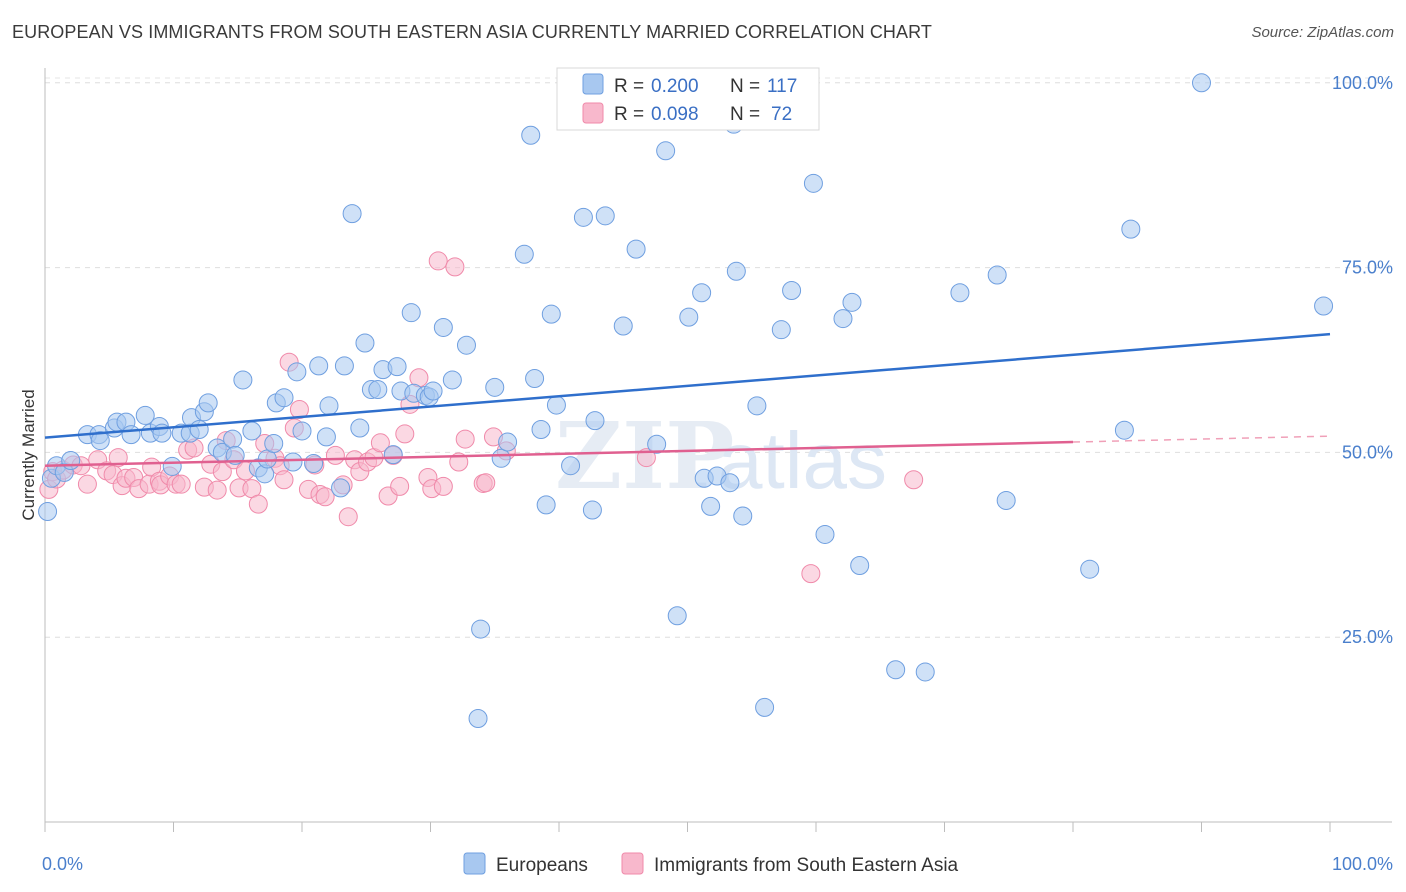 This screenshot has width=1406, height=892. Describe the element at coordinates (675, 86) in the screenshot. I see `stats-r-value-1: 0.200` at that location.